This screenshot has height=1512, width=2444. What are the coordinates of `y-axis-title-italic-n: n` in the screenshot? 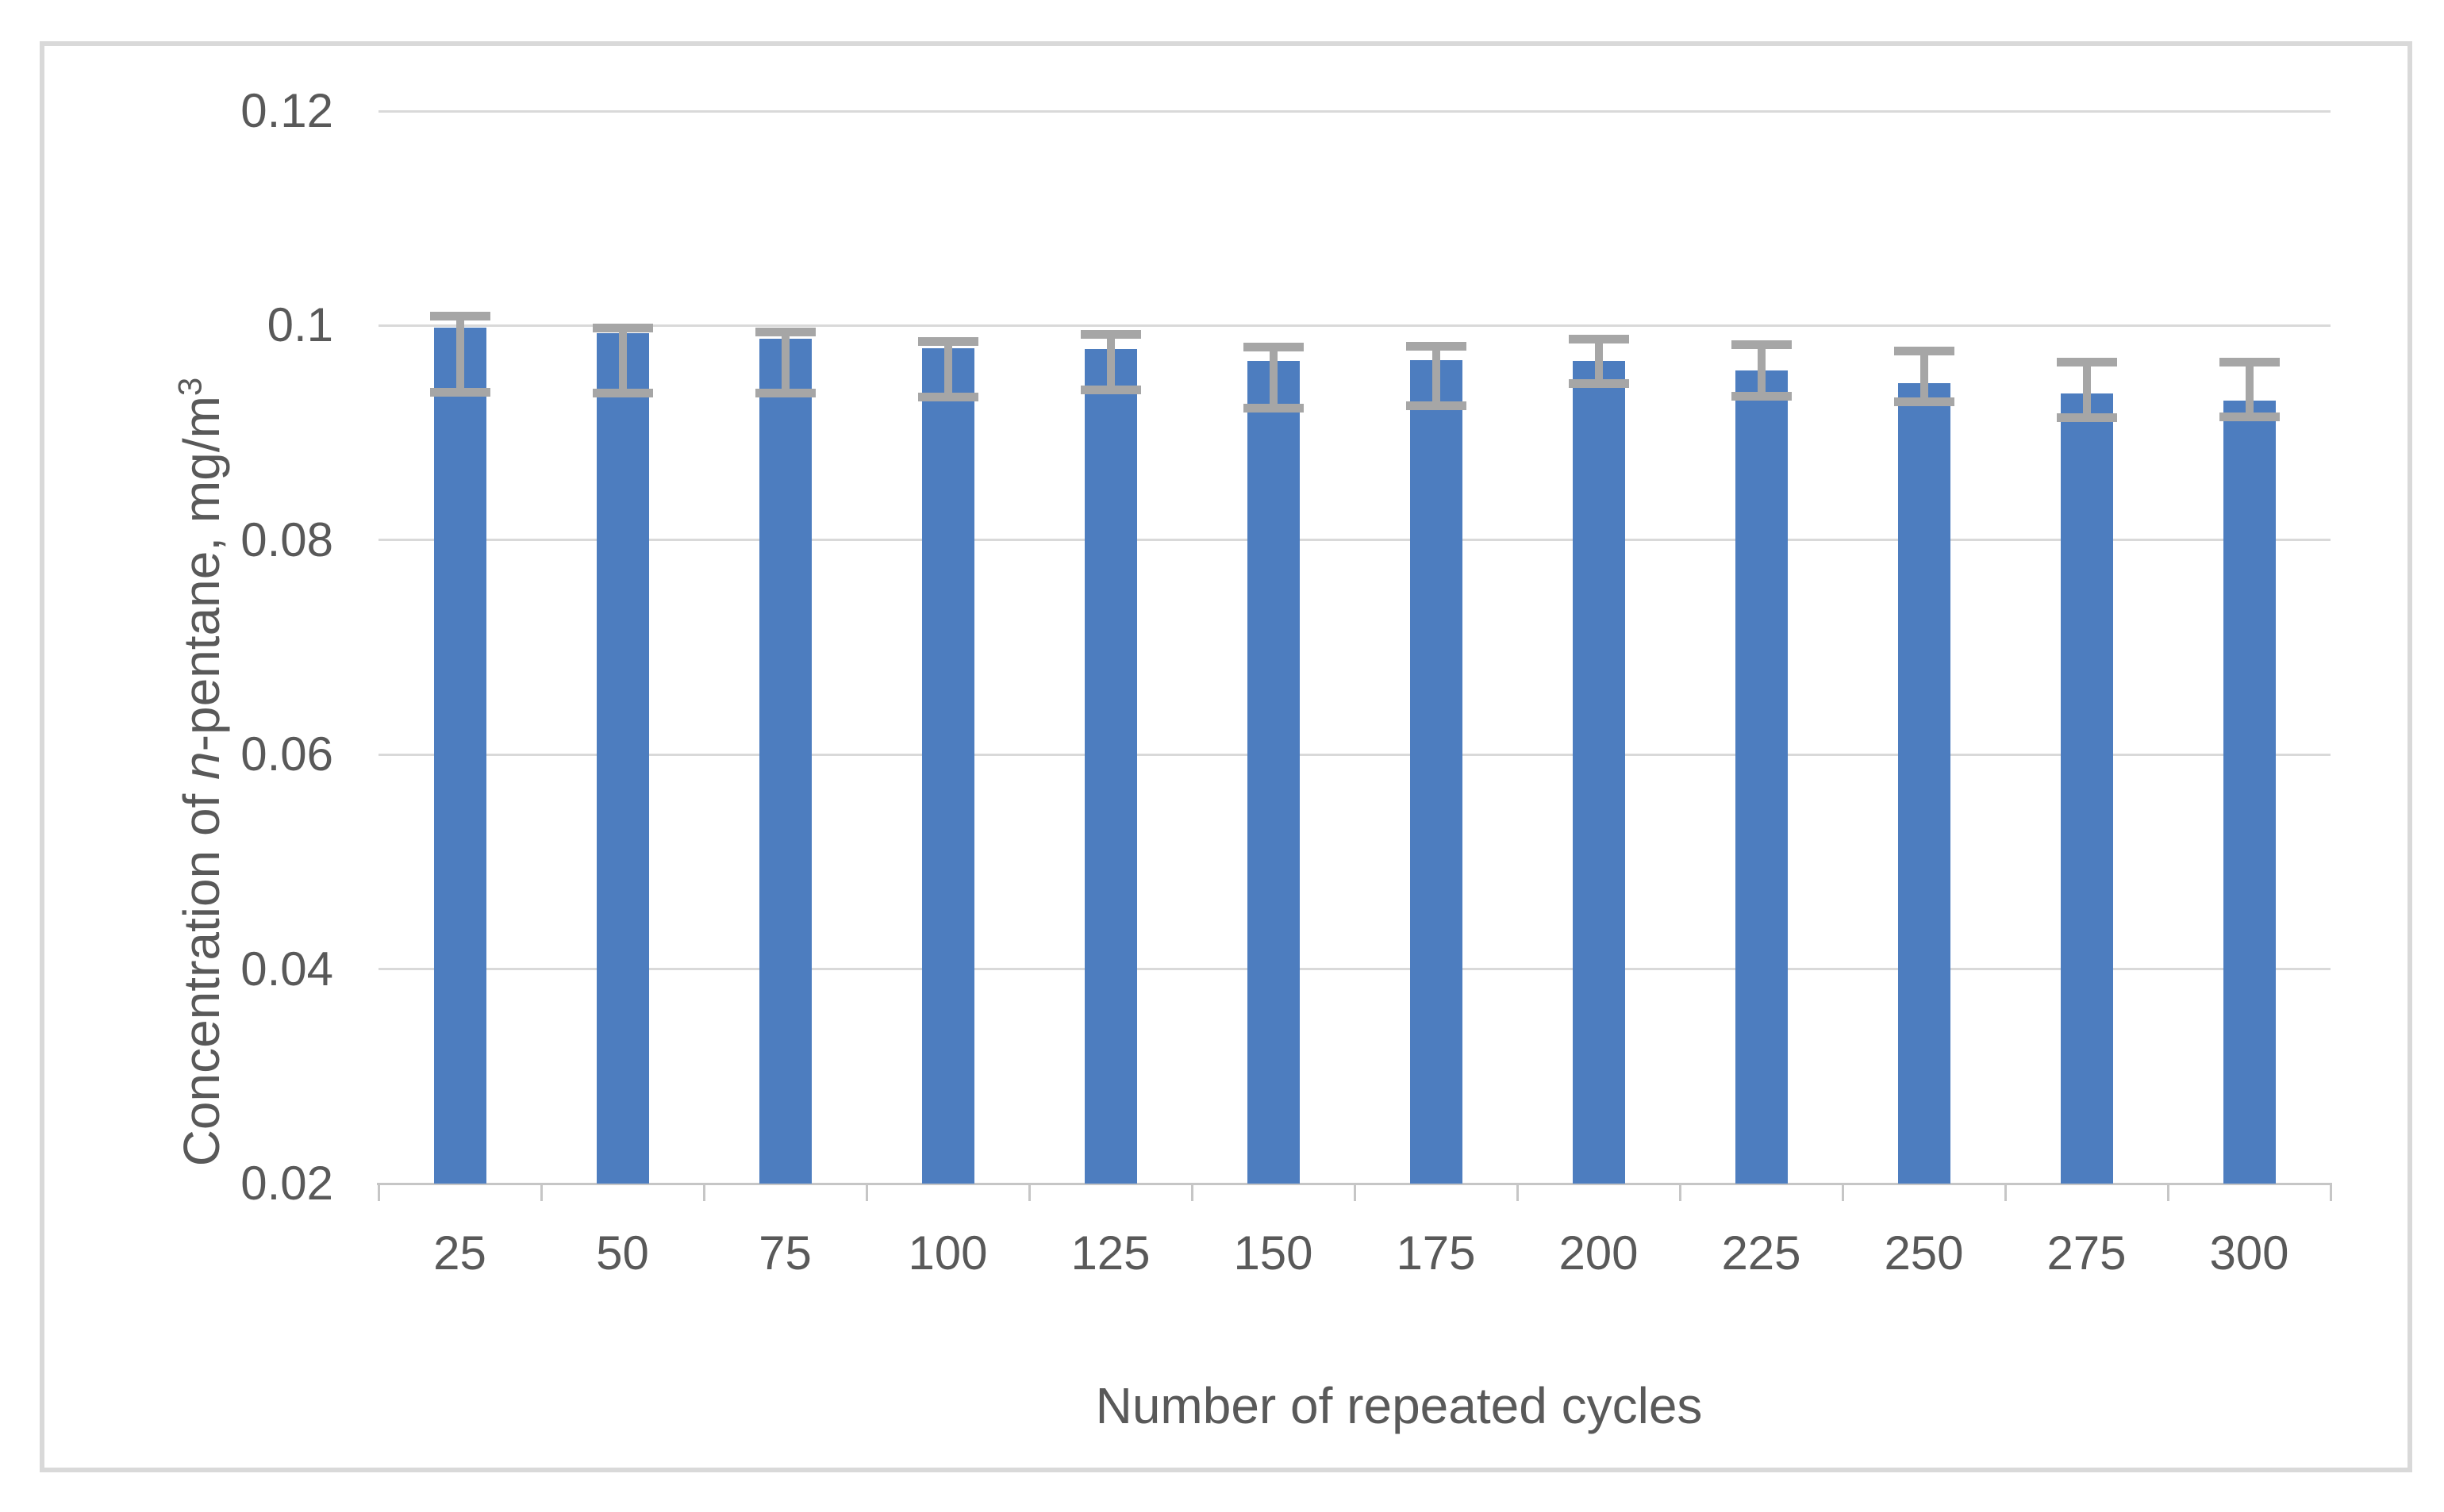 It's located at (201, 766).